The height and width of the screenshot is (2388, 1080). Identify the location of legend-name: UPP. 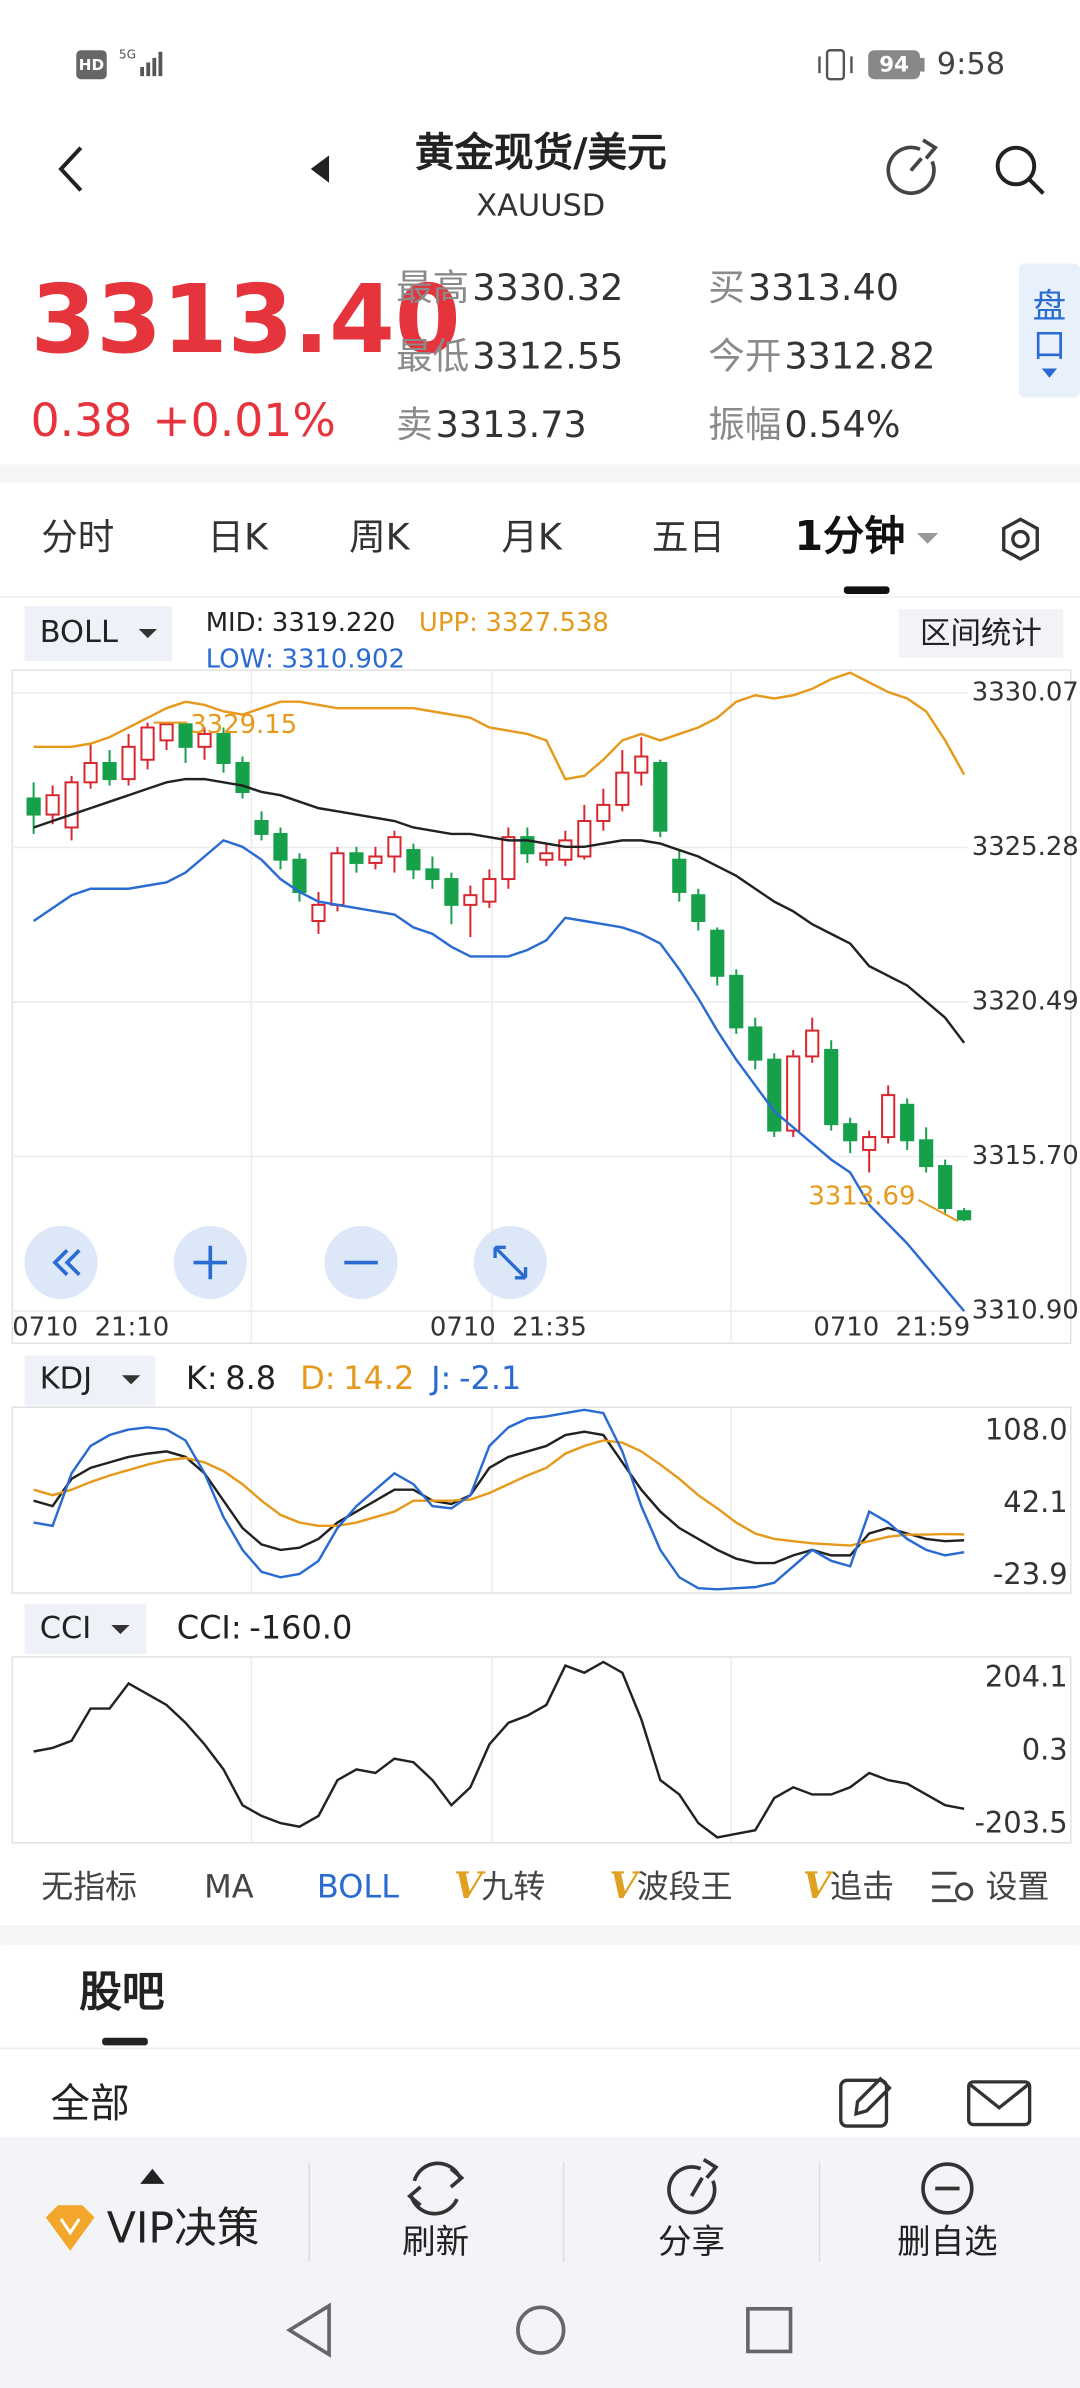
(444, 622).